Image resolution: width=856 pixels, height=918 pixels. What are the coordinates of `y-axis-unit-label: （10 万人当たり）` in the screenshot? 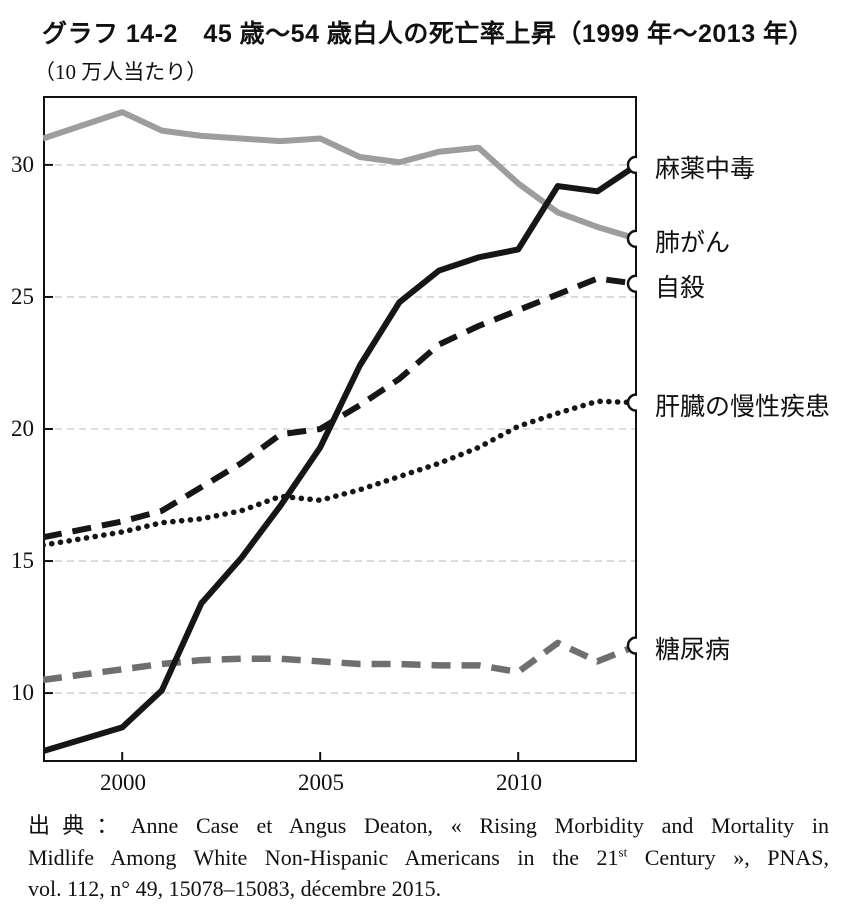 It's located at (121, 72).